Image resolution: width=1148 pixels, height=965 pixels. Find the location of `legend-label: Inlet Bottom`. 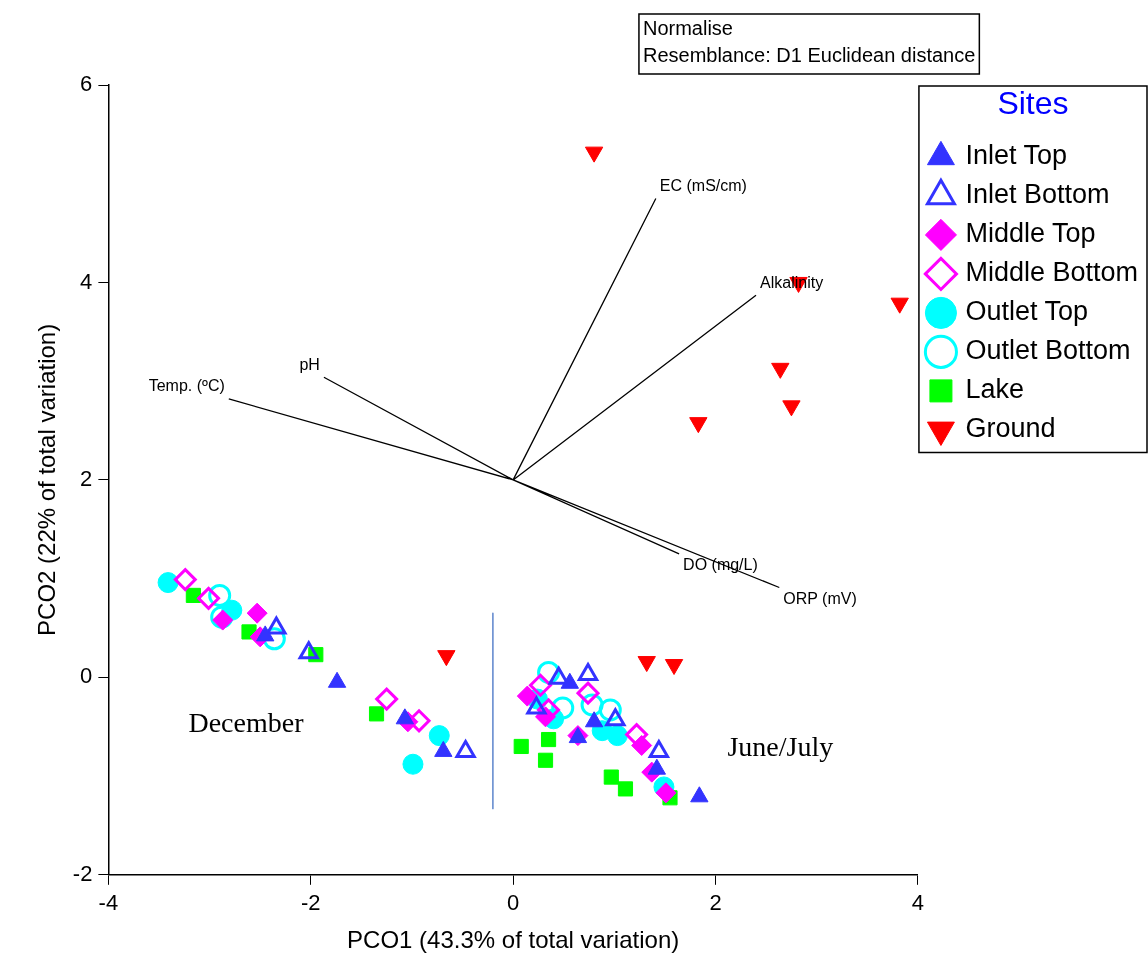

legend-label: Inlet Bottom is located at coordinates (1037, 194).